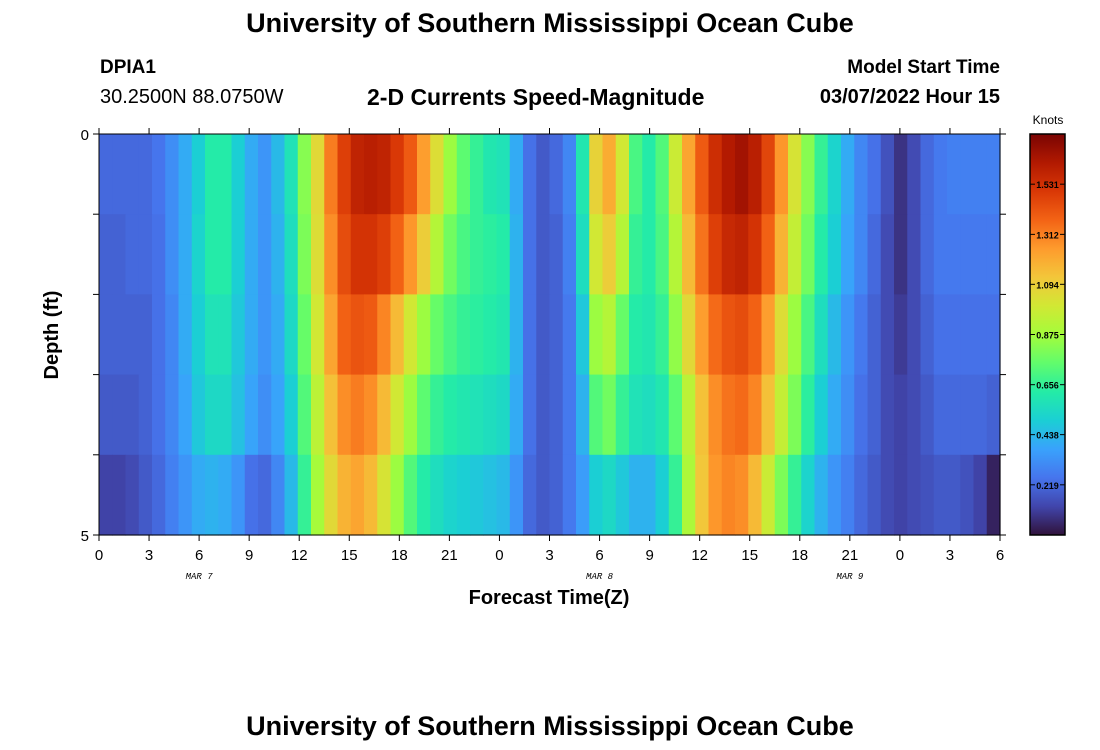 The height and width of the screenshot is (750, 1100). What do you see at coordinates (1047, 486) in the screenshot?
I see `colorbar-tick-label: 0.219` at bounding box center [1047, 486].